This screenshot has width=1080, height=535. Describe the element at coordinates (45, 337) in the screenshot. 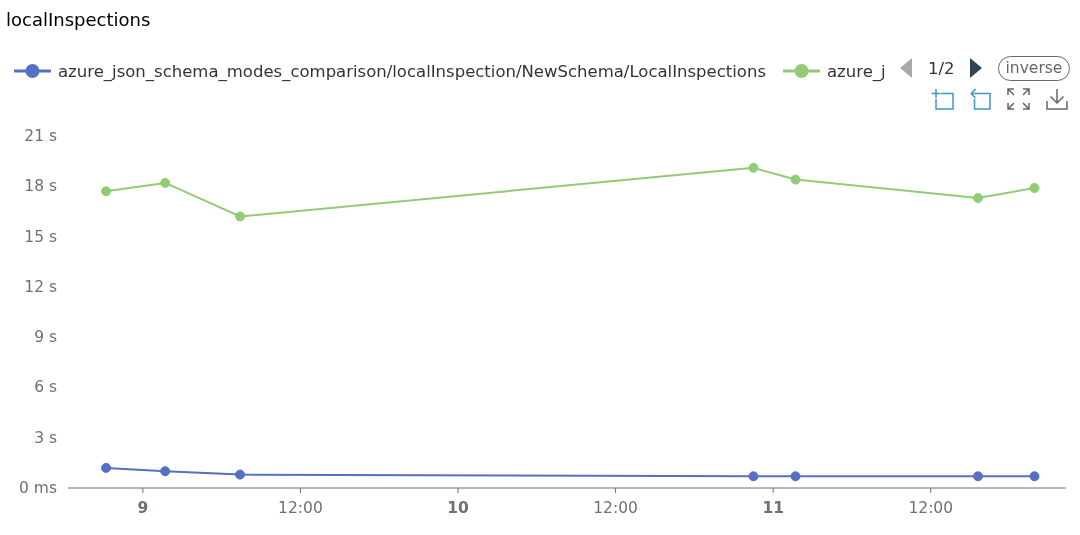

I see `y-tick-label: 9 s` at that location.